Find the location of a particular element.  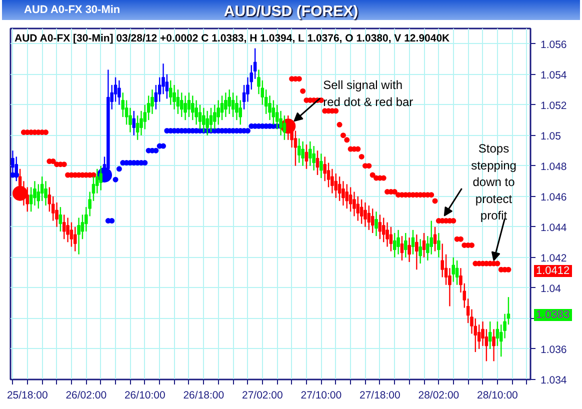

annotation: Stops stepping down to protect profit is located at coordinates (493, 182).